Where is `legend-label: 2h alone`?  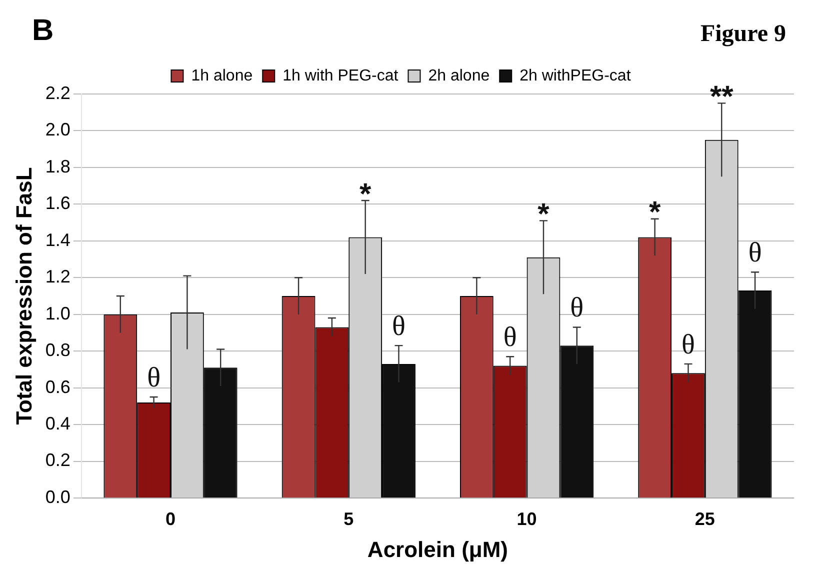
legend-label: 2h alone is located at coordinates (459, 75).